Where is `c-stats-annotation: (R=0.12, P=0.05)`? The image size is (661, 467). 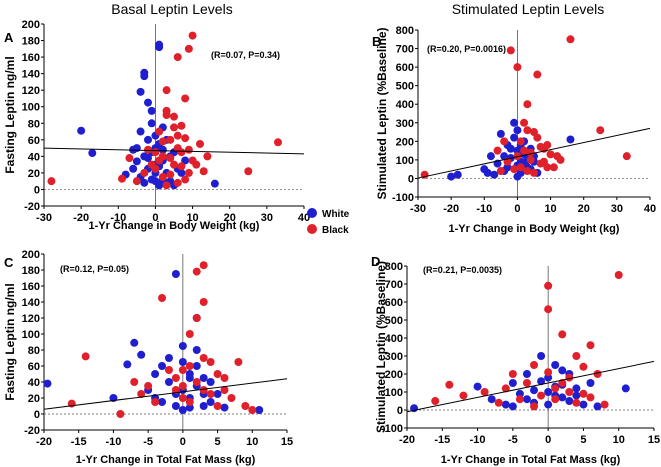 c-stats-annotation: (R=0.12, P=0.05) is located at coordinates (94, 269).